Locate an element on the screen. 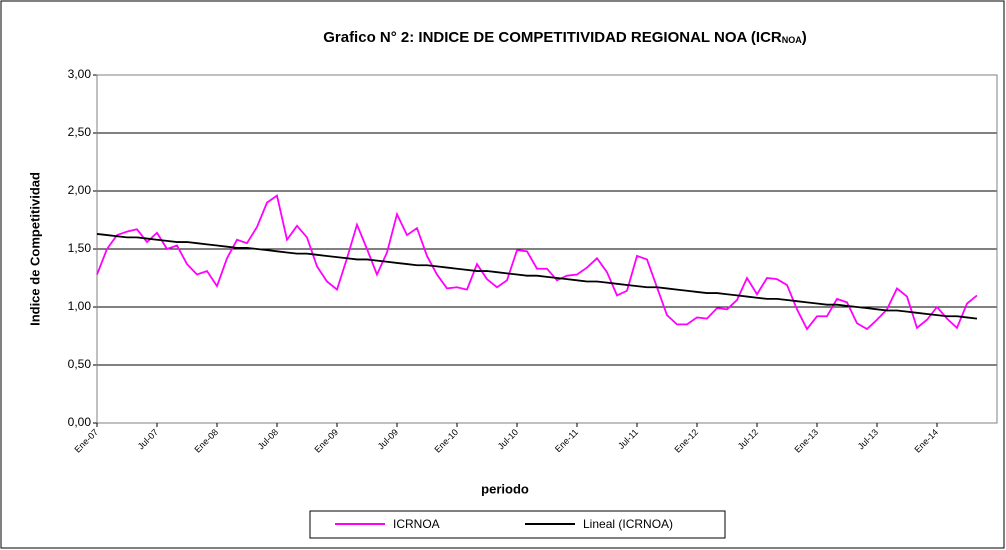 The width and height of the screenshot is (1006, 550). y-tick-label: 2,50 is located at coordinates (80, 132).